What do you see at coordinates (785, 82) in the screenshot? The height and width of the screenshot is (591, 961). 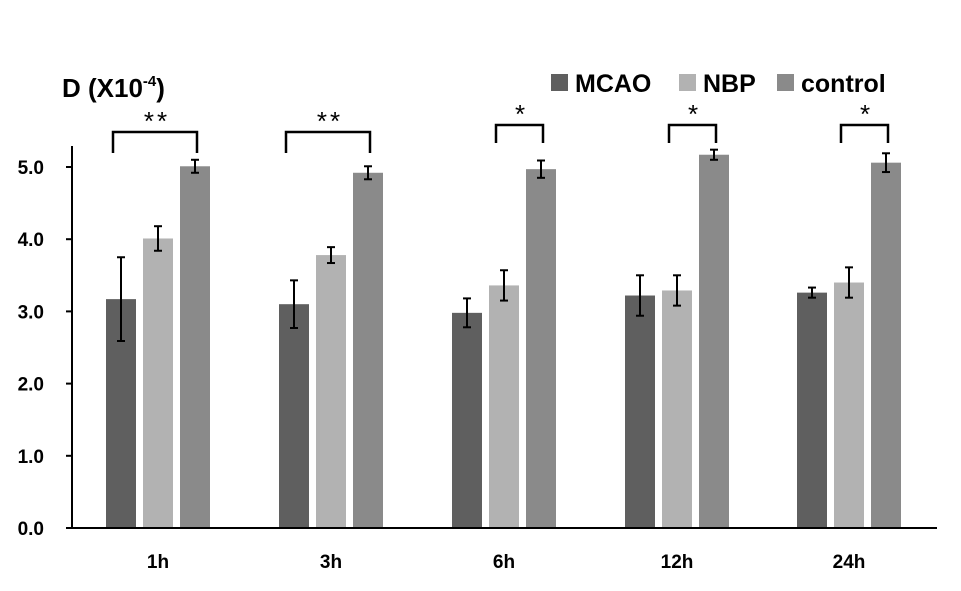 I see `legend-swatch-control` at bounding box center [785, 82].